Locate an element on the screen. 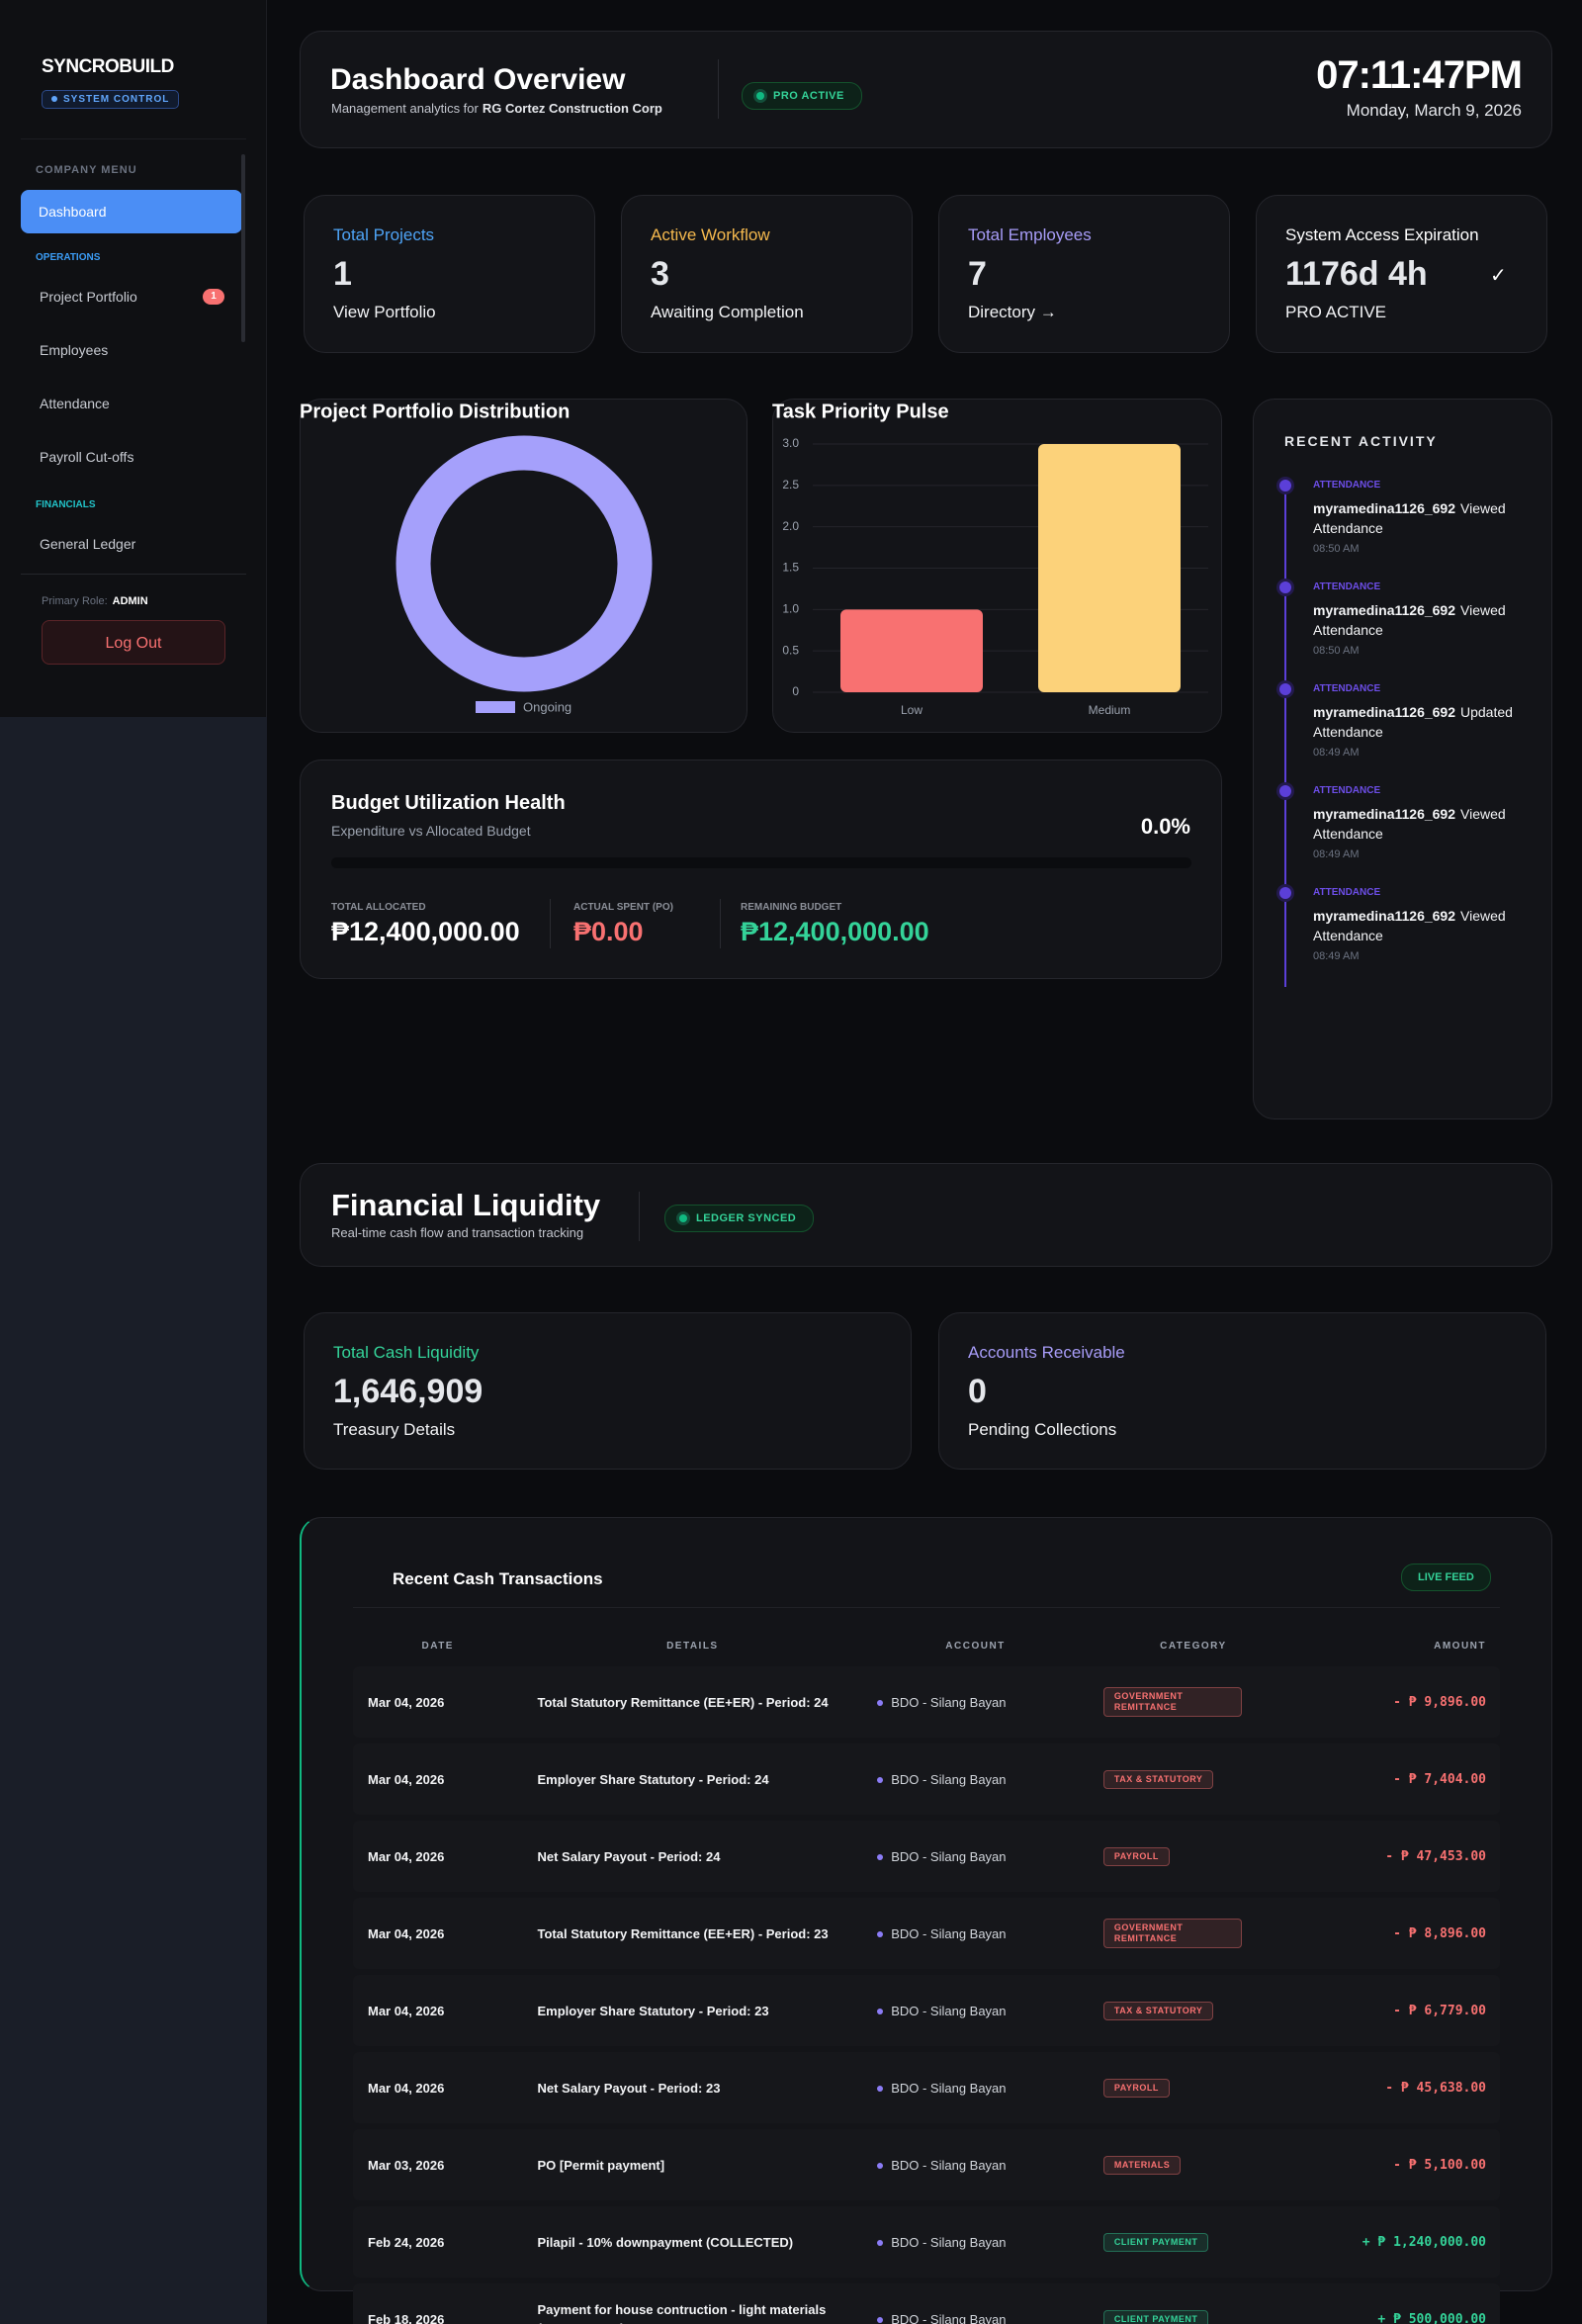 This screenshot has width=1582, height=2324. account-dot is located at coordinates (880, 1703).